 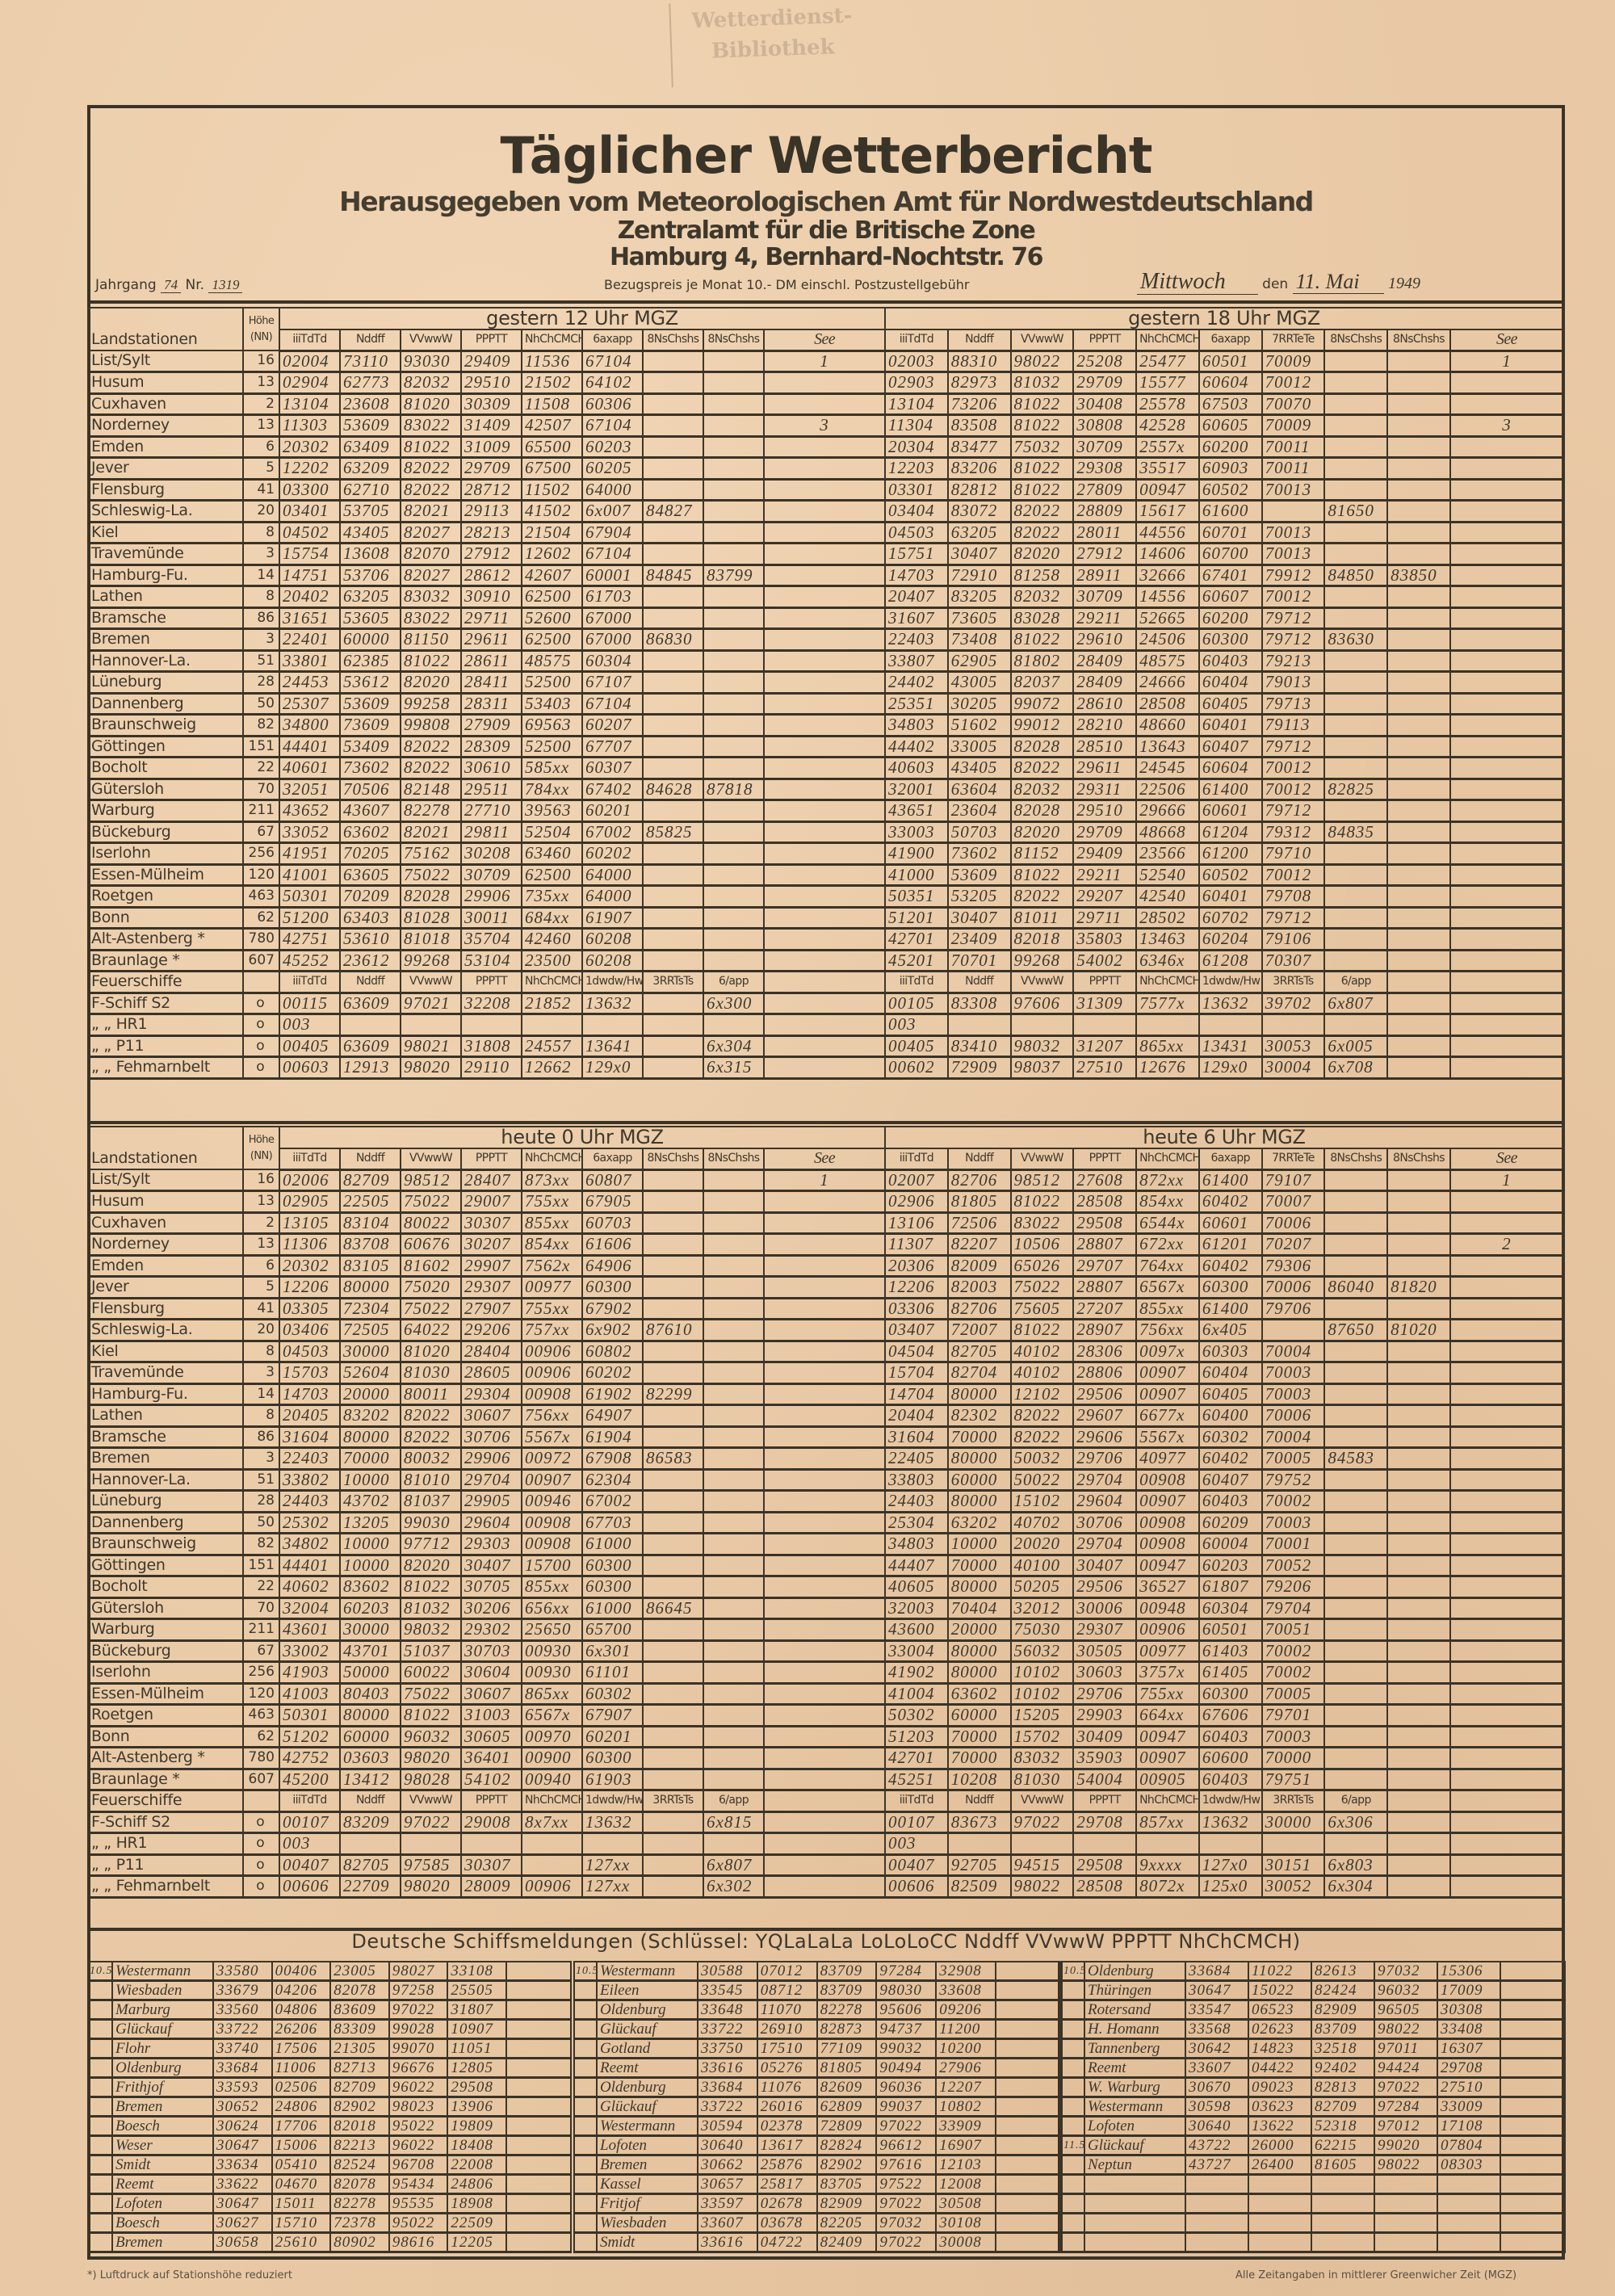 I want to click on ship-name: Rotersand, so click(x=1135, y=2010).